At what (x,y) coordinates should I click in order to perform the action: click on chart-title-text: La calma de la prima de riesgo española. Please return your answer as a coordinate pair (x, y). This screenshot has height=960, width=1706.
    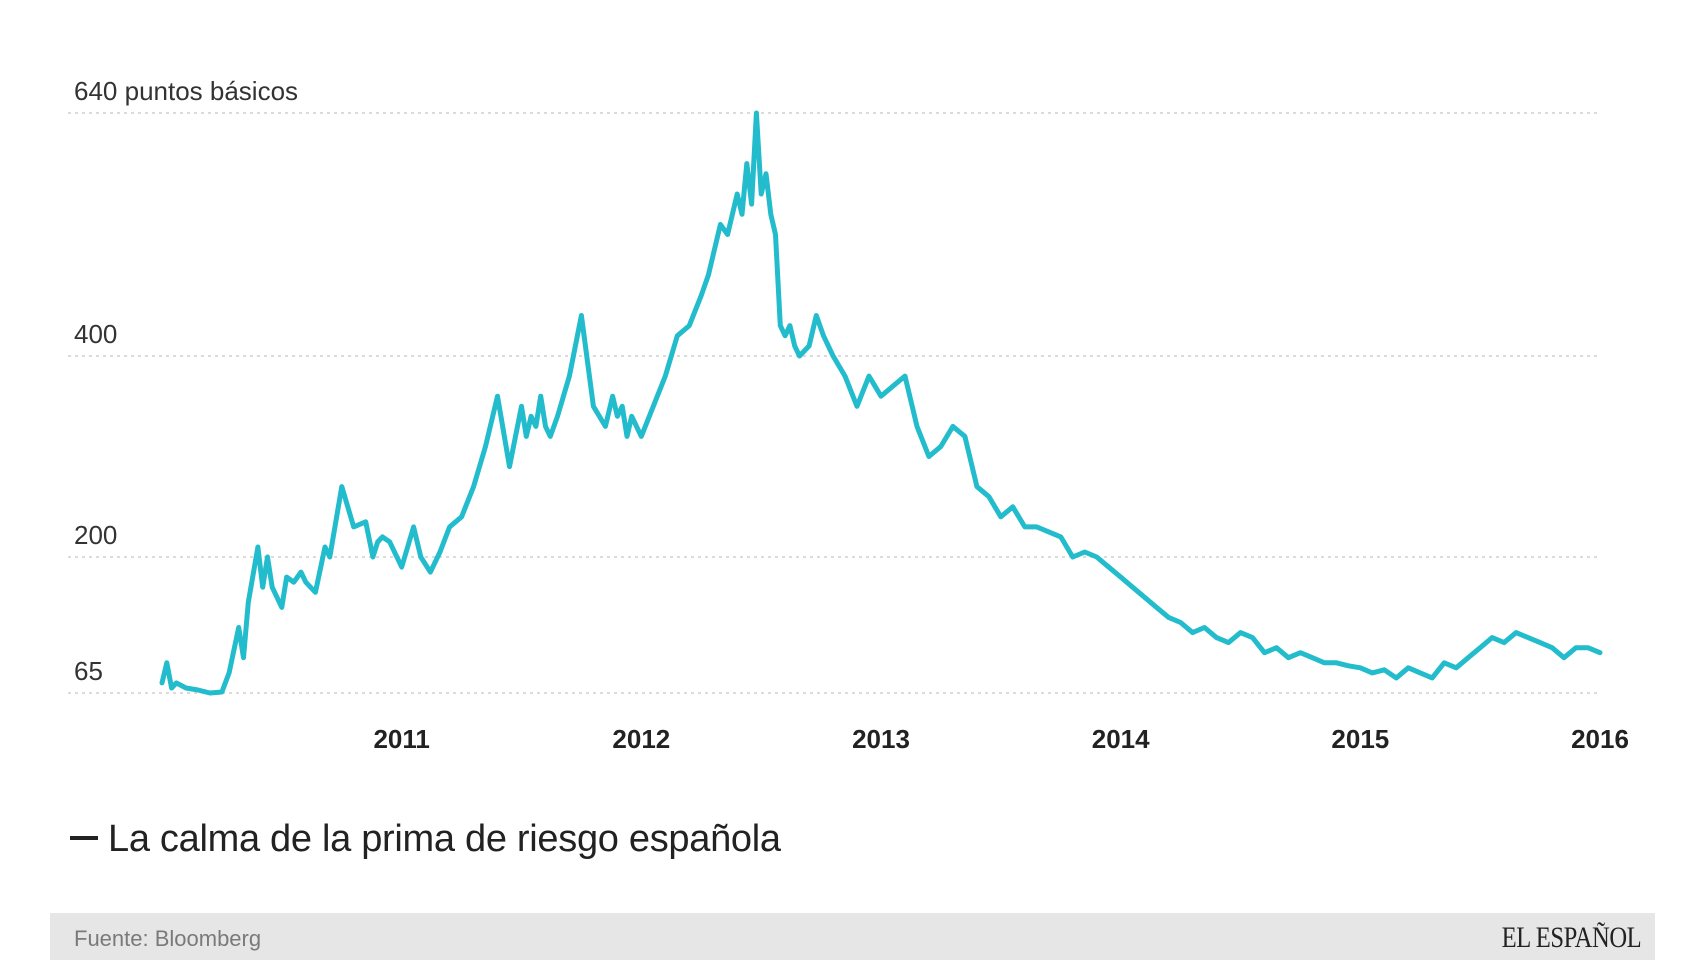
    Looking at the image, I should click on (444, 839).